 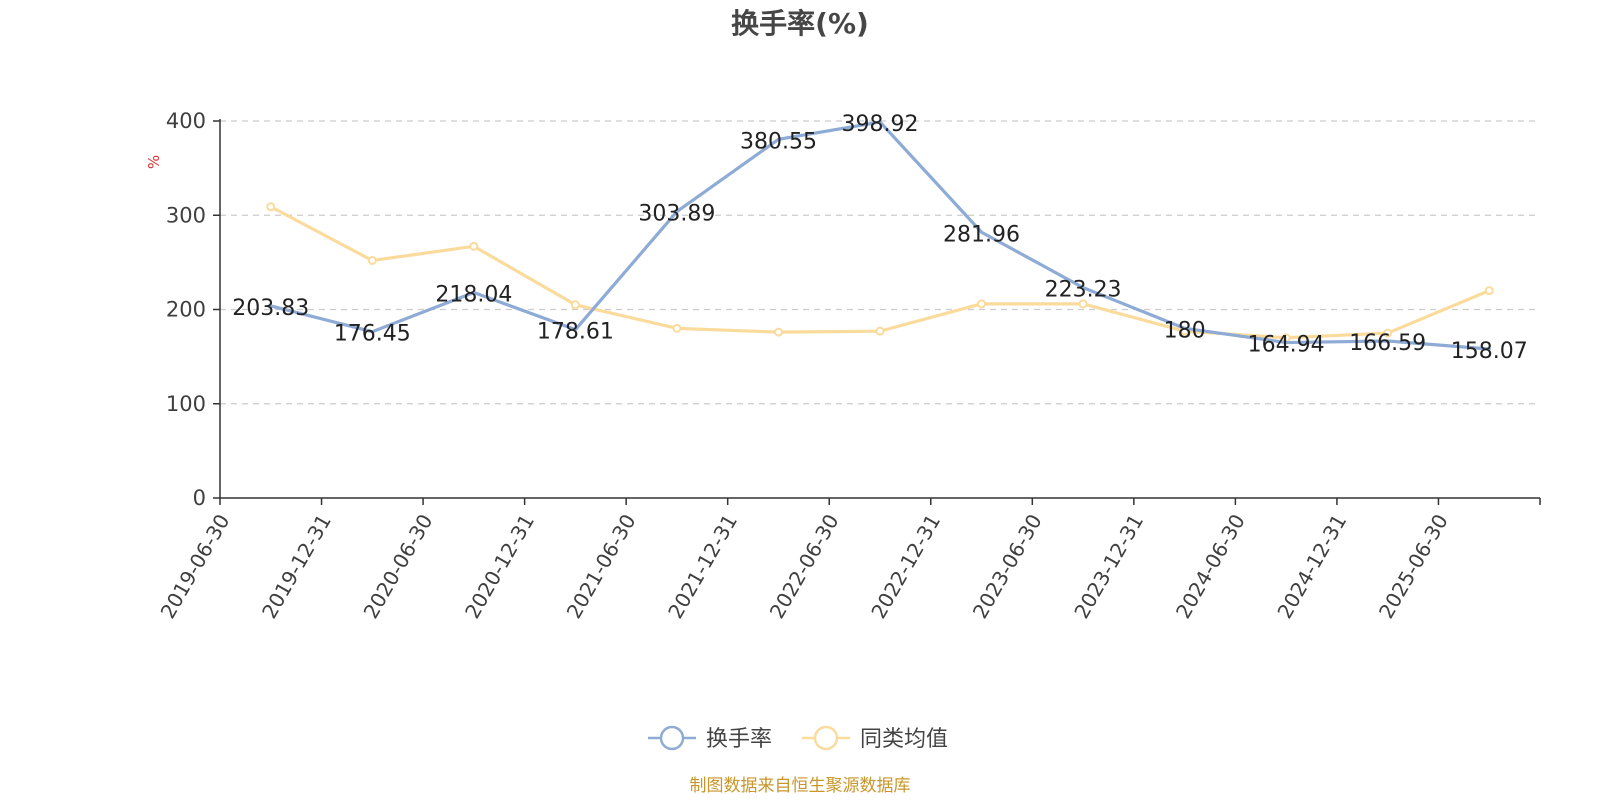 I want to click on data-label: 303.89, so click(x=676, y=214).